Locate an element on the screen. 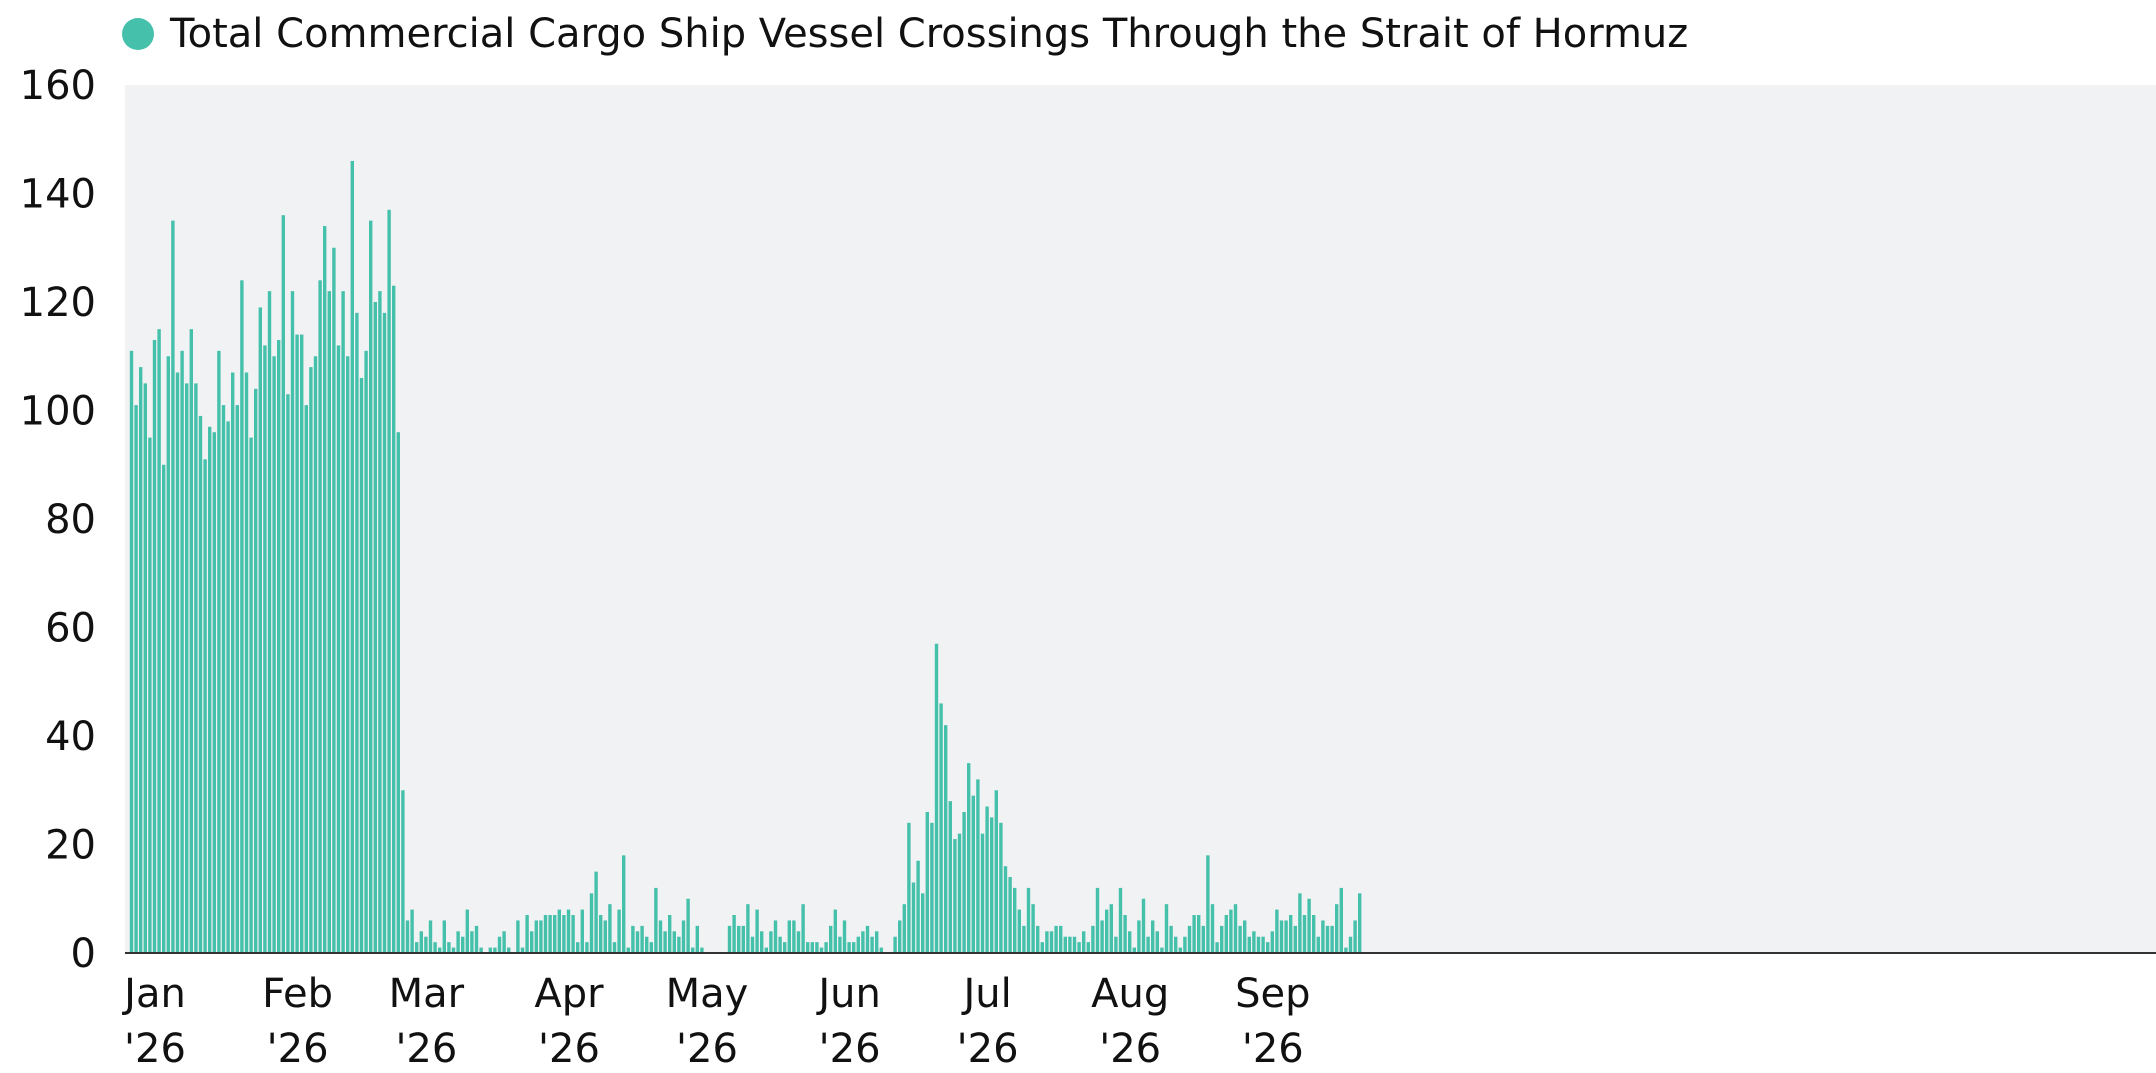 The width and height of the screenshot is (2156, 1073). y-tick-label: 80 is located at coordinates (70, 520).